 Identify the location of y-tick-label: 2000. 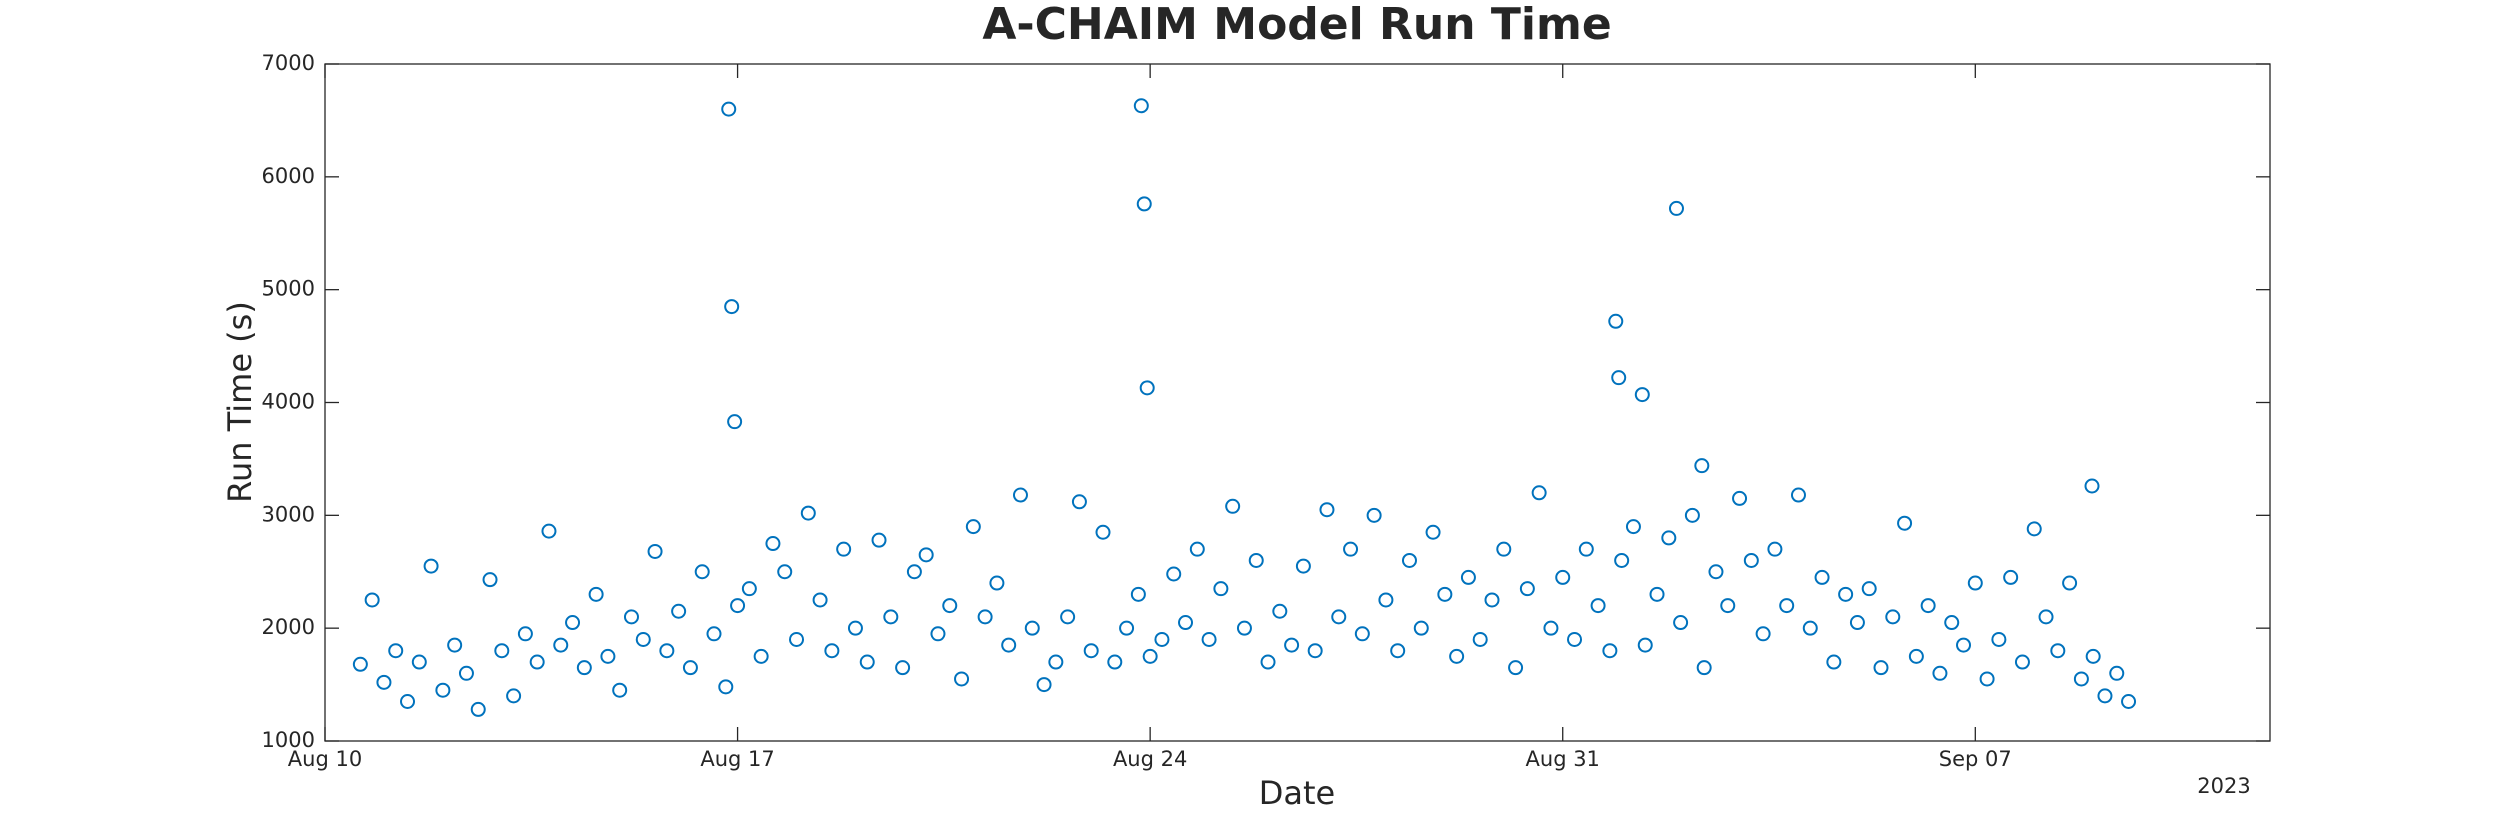
(288, 627).